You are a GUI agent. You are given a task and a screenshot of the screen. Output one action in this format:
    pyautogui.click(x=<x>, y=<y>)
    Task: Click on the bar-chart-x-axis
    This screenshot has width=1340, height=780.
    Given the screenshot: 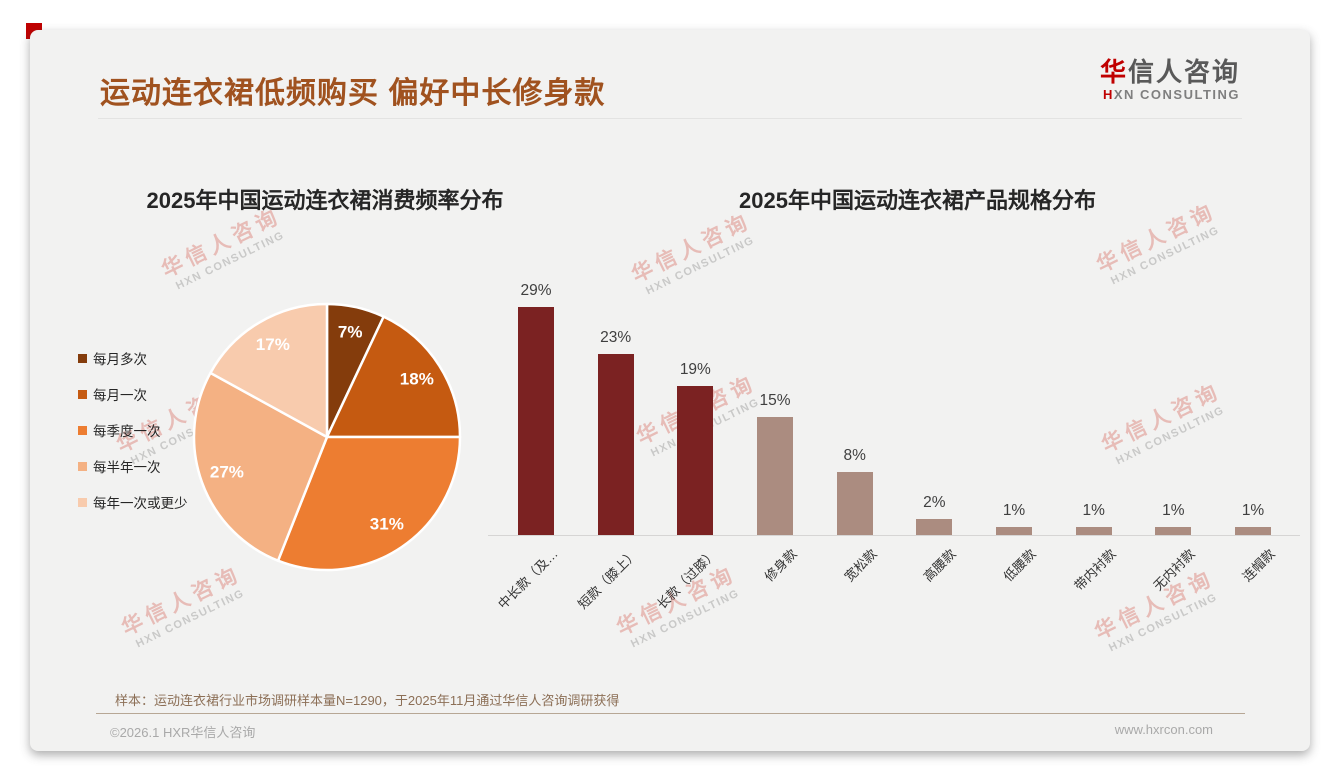 What is the action you would take?
    pyautogui.click(x=894, y=535)
    